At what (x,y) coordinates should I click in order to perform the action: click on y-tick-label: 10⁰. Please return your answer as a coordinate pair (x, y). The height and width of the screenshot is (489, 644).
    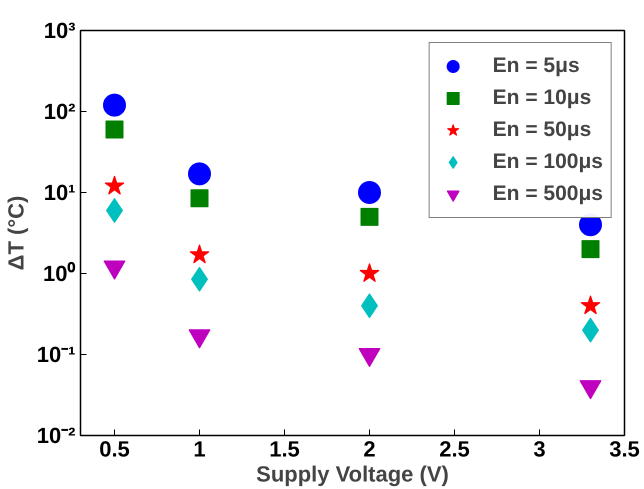
    Looking at the image, I should click on (59, 273).